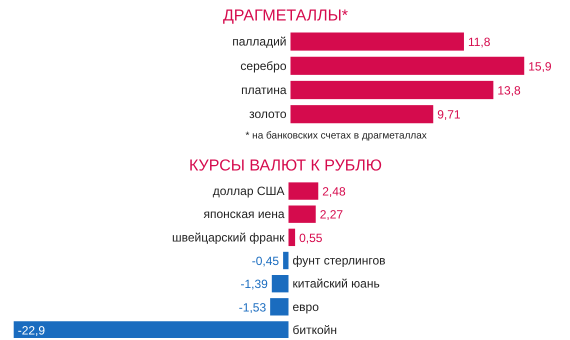  What do you see at coordinates (244, 214) in the screenshot?
I see `y-tick-label: японская иена` at bounding box center [244, 214].